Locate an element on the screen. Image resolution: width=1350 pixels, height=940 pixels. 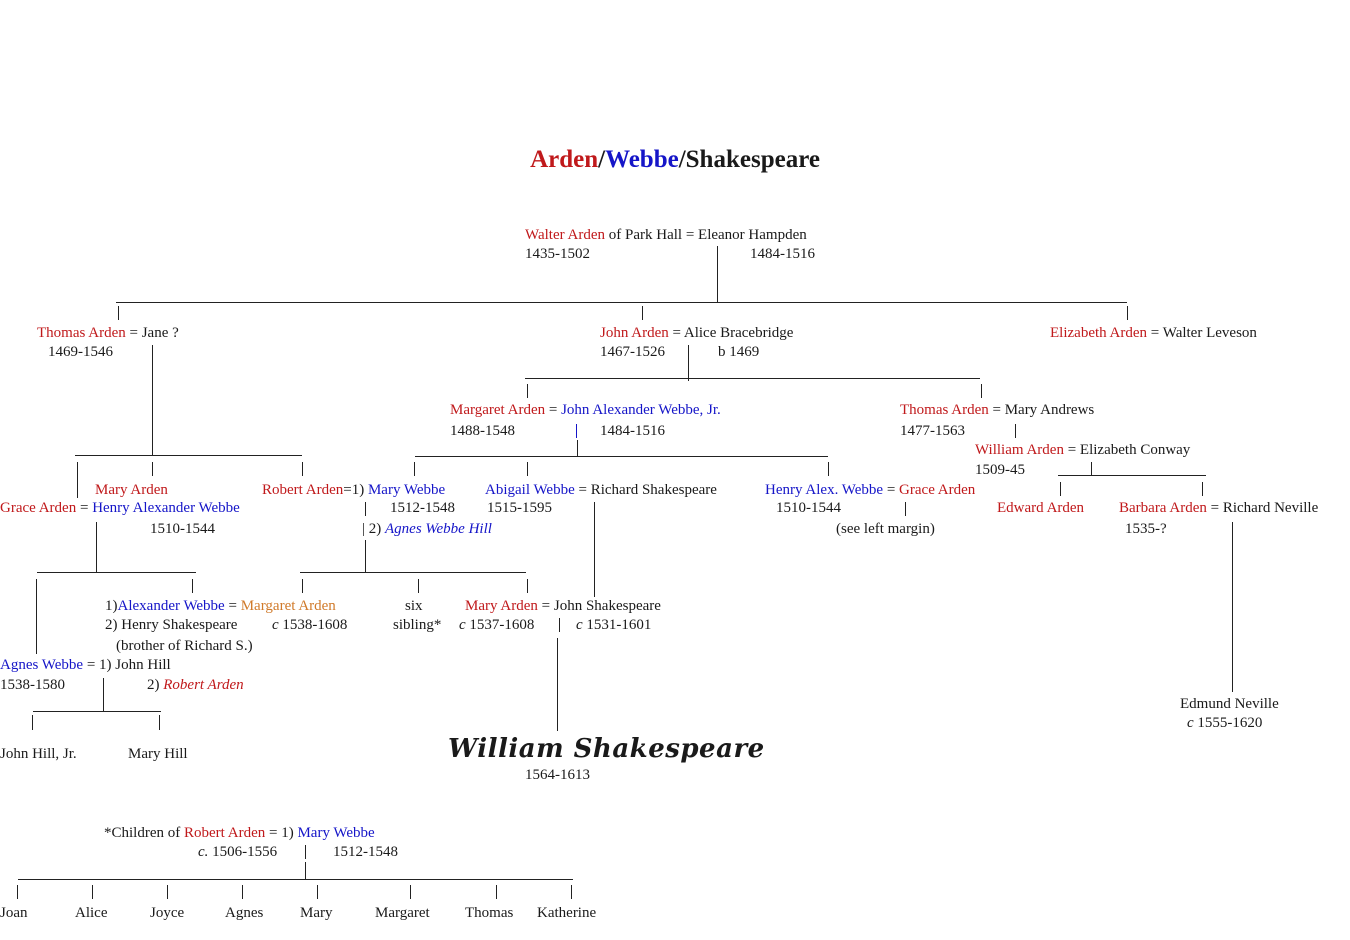
william-arden-entry: William Arden = Elizabeth Conway is located at coordinates (1082, 450).